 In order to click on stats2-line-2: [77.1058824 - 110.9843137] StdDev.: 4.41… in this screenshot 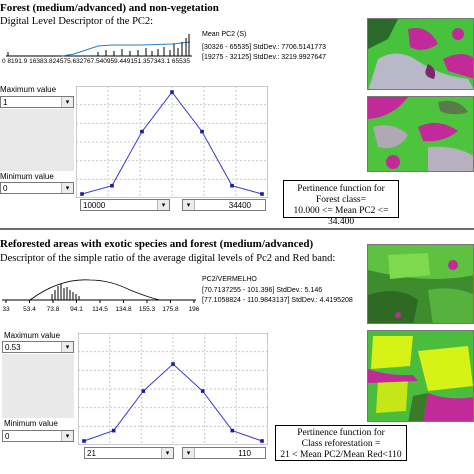, I will do `click(277, 300)`.